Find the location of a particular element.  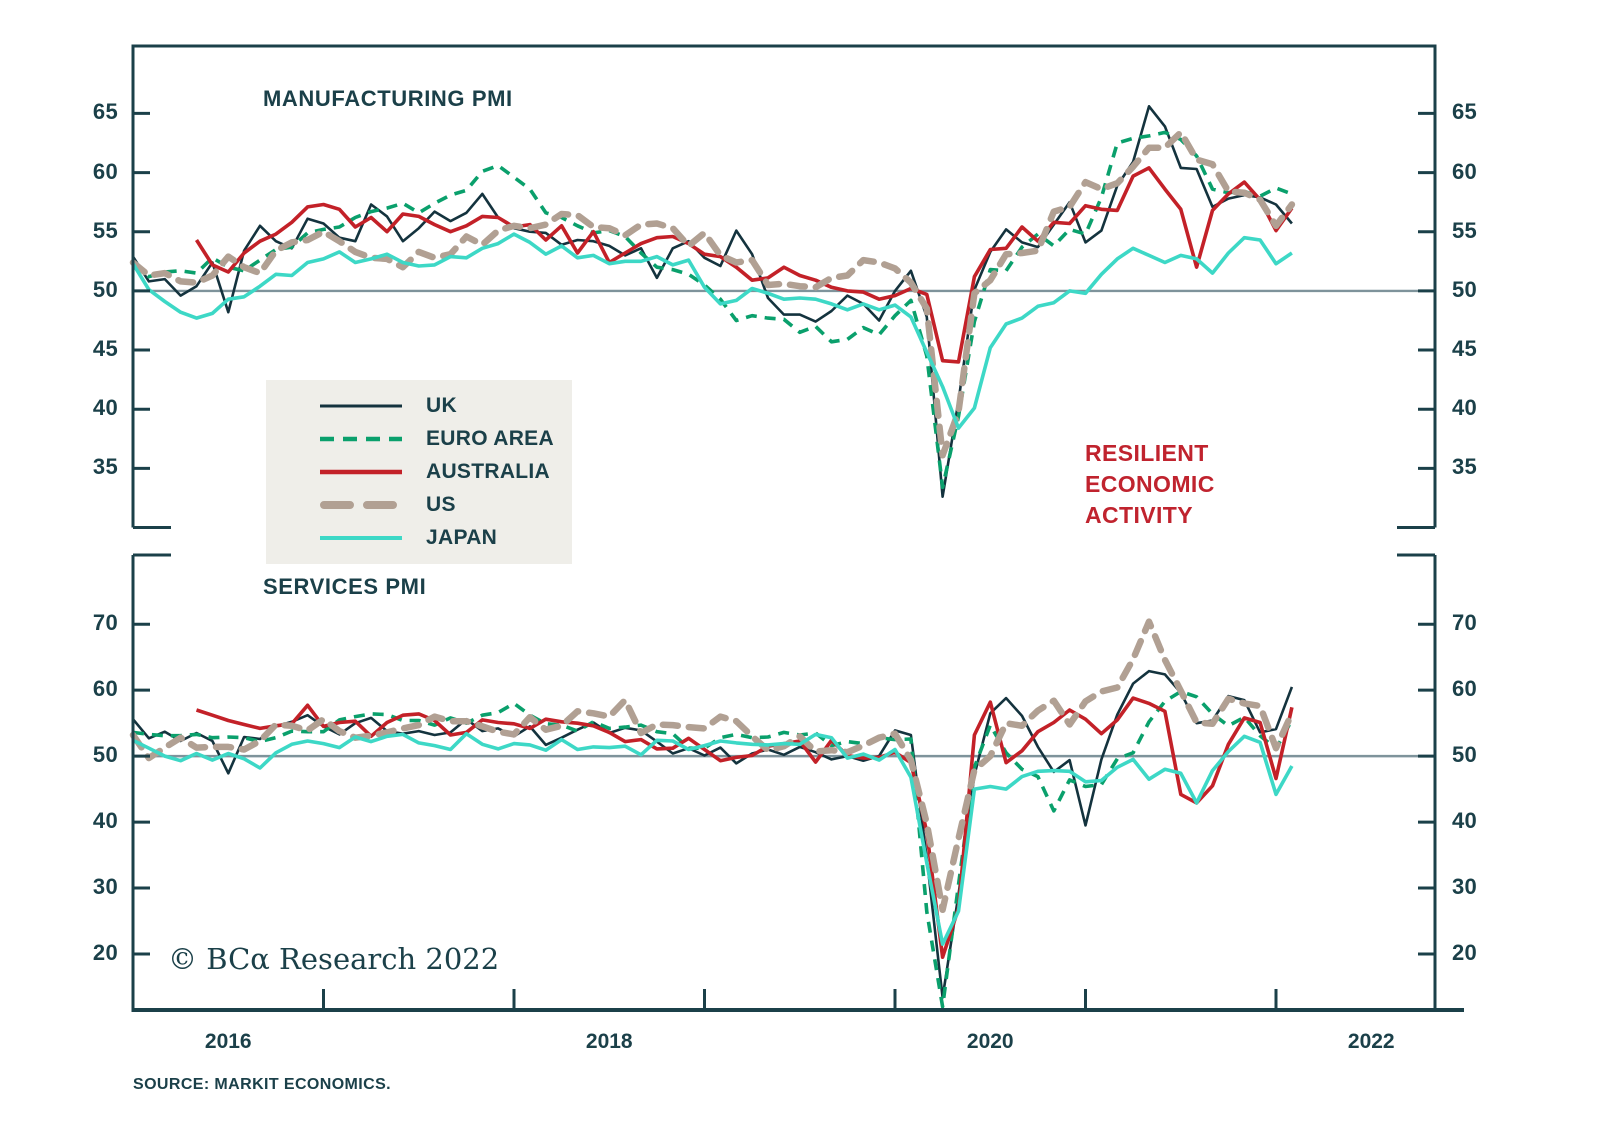

legend-item-euro-area: EURO AREA is located at coordinates (419, 439).